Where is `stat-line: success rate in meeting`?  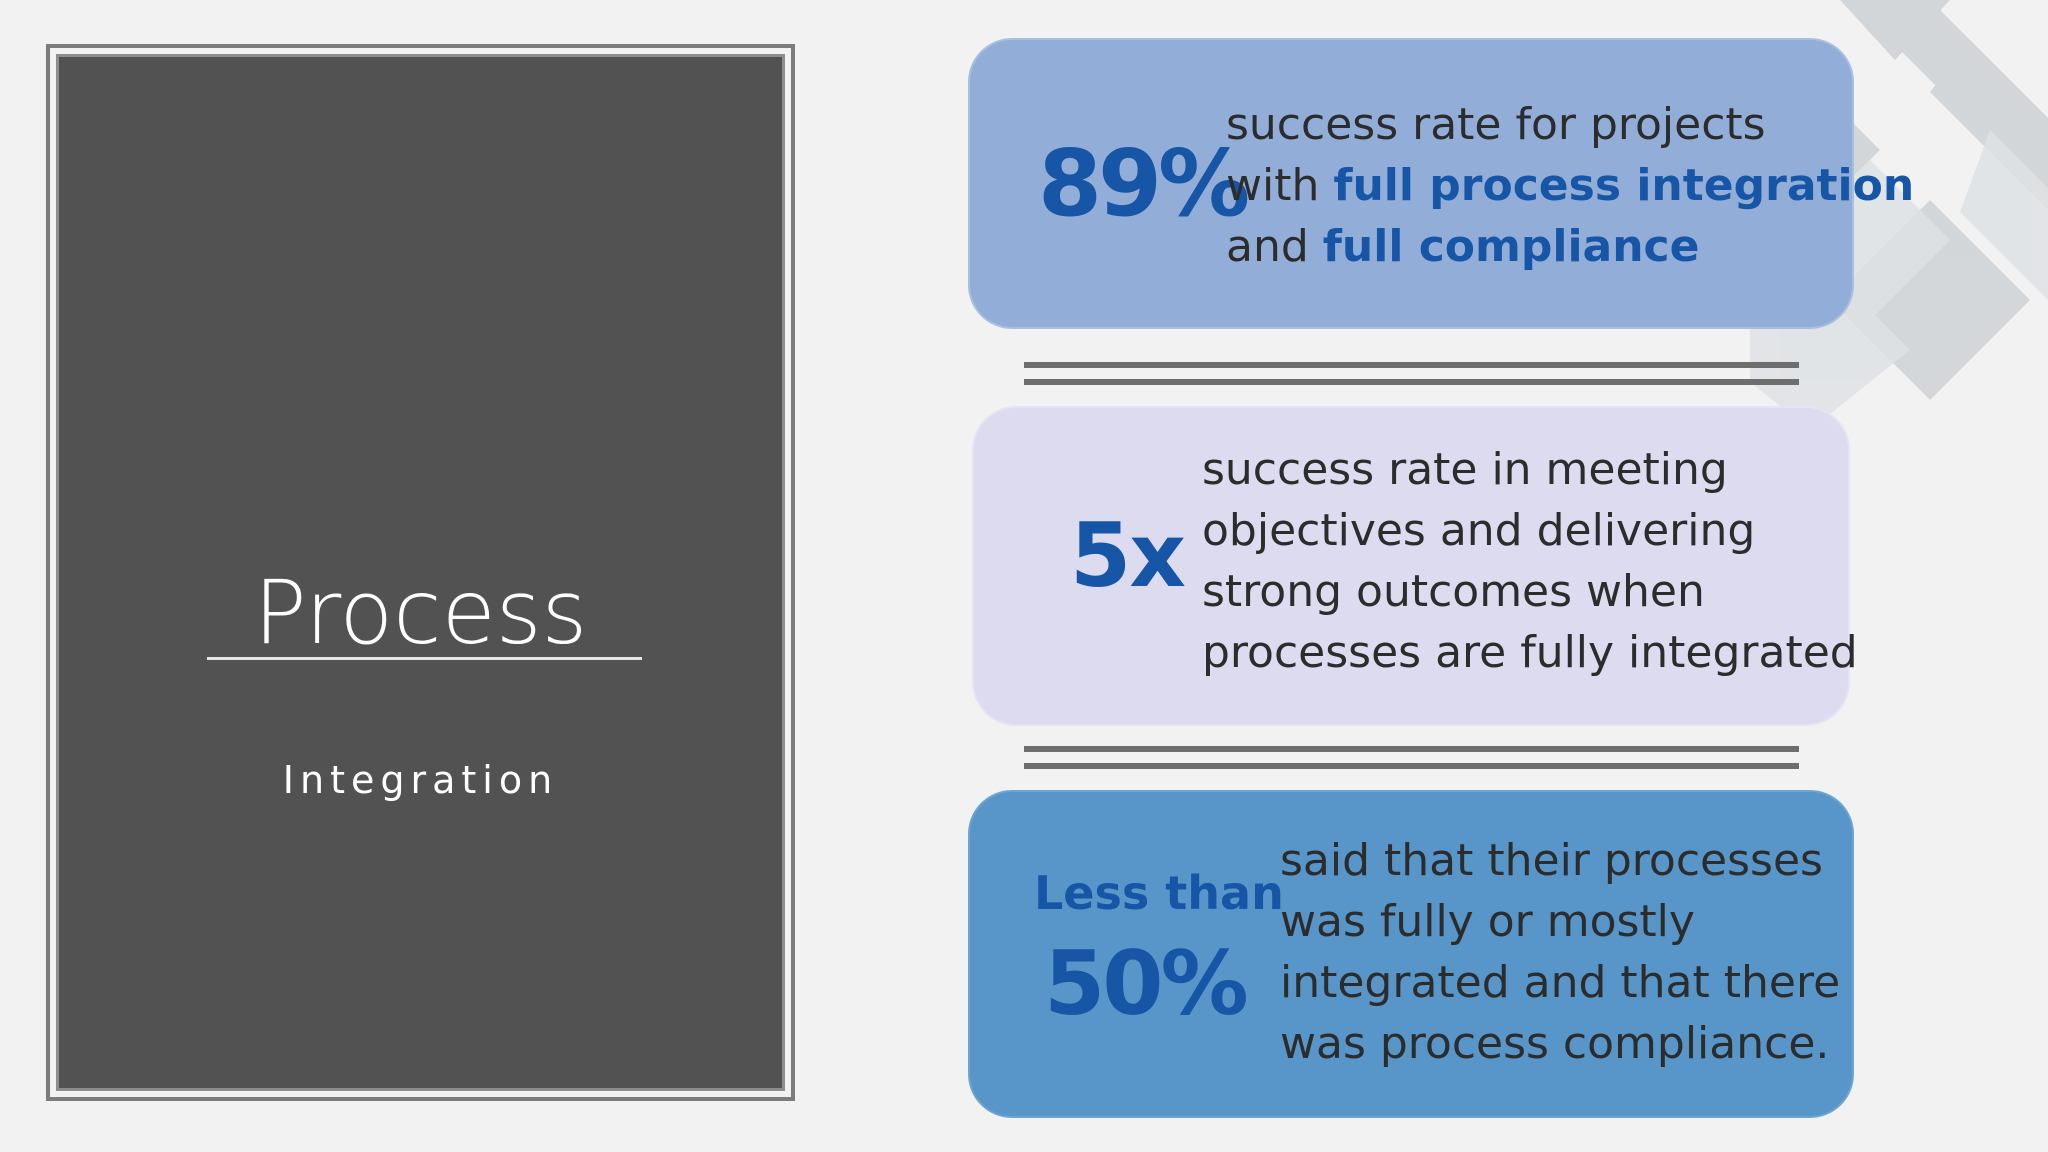
stat-line: success rate in meeting is located at coordinates (1530, 469).